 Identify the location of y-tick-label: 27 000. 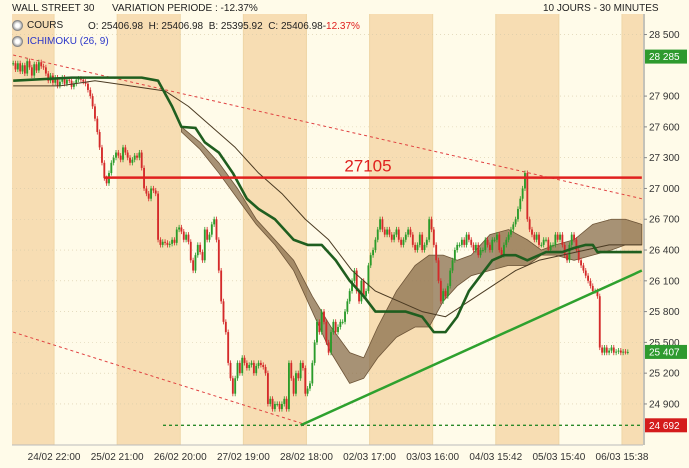
(664, 189).